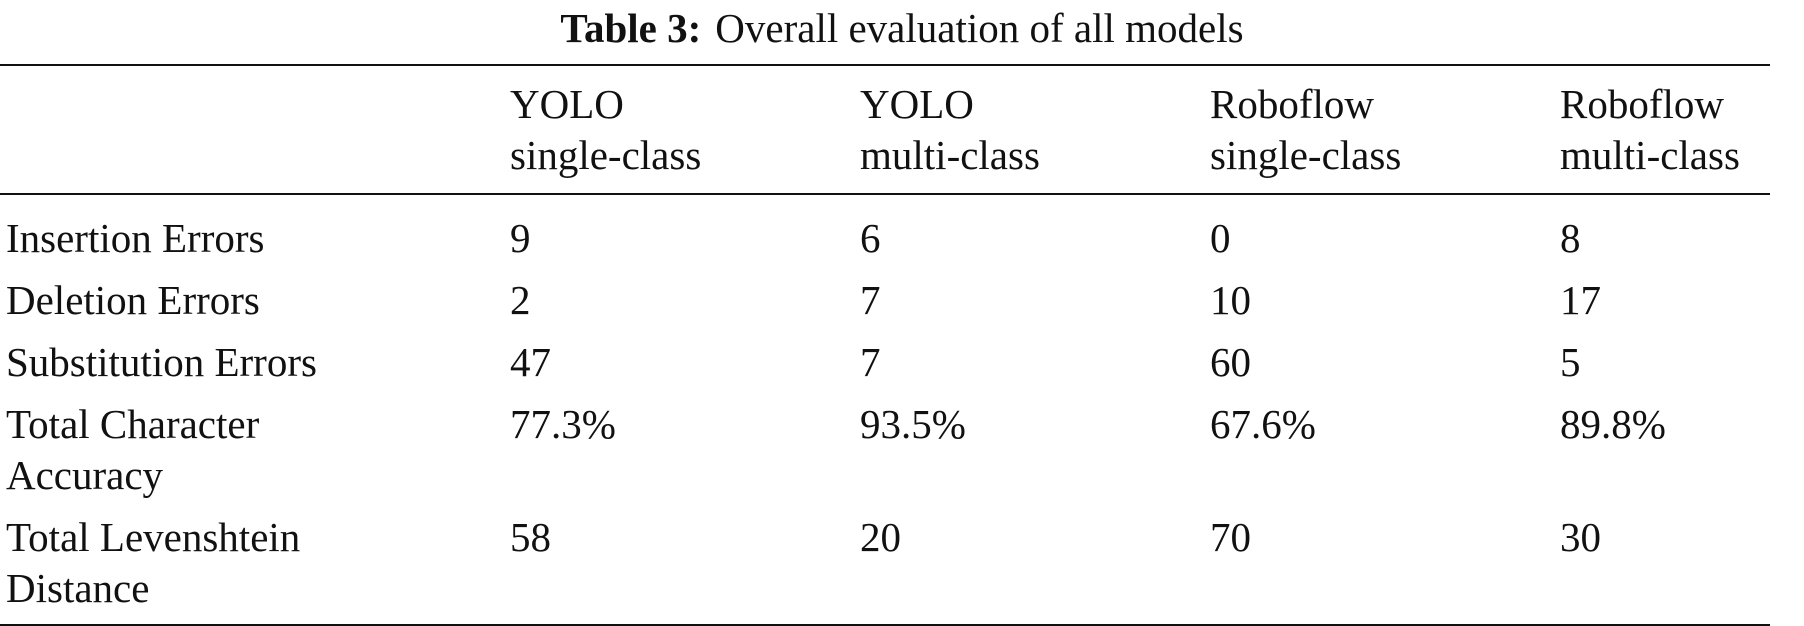 Image resolution: width=1804 pixels, height=626 pixels. I want to click on column-header-roboflow-single: Roboflow single-class, so click(1306, 129).